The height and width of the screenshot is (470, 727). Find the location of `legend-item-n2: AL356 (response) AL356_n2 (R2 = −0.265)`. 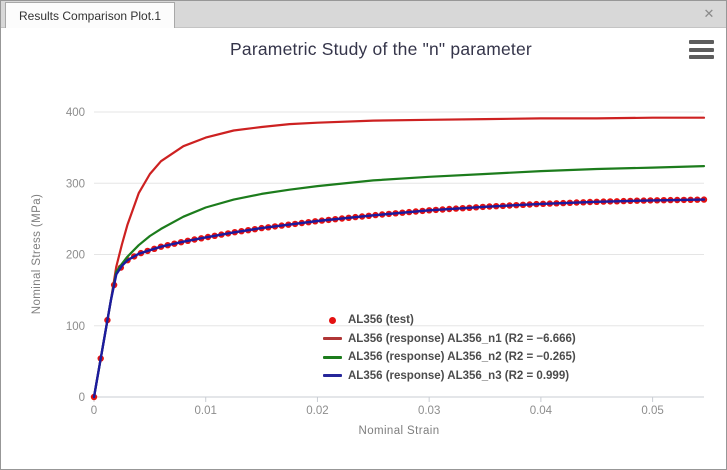

legend-item-n2: AL356 (response) AL356_n2 (R2 = −0.265) is located at coordinates (449, 357).